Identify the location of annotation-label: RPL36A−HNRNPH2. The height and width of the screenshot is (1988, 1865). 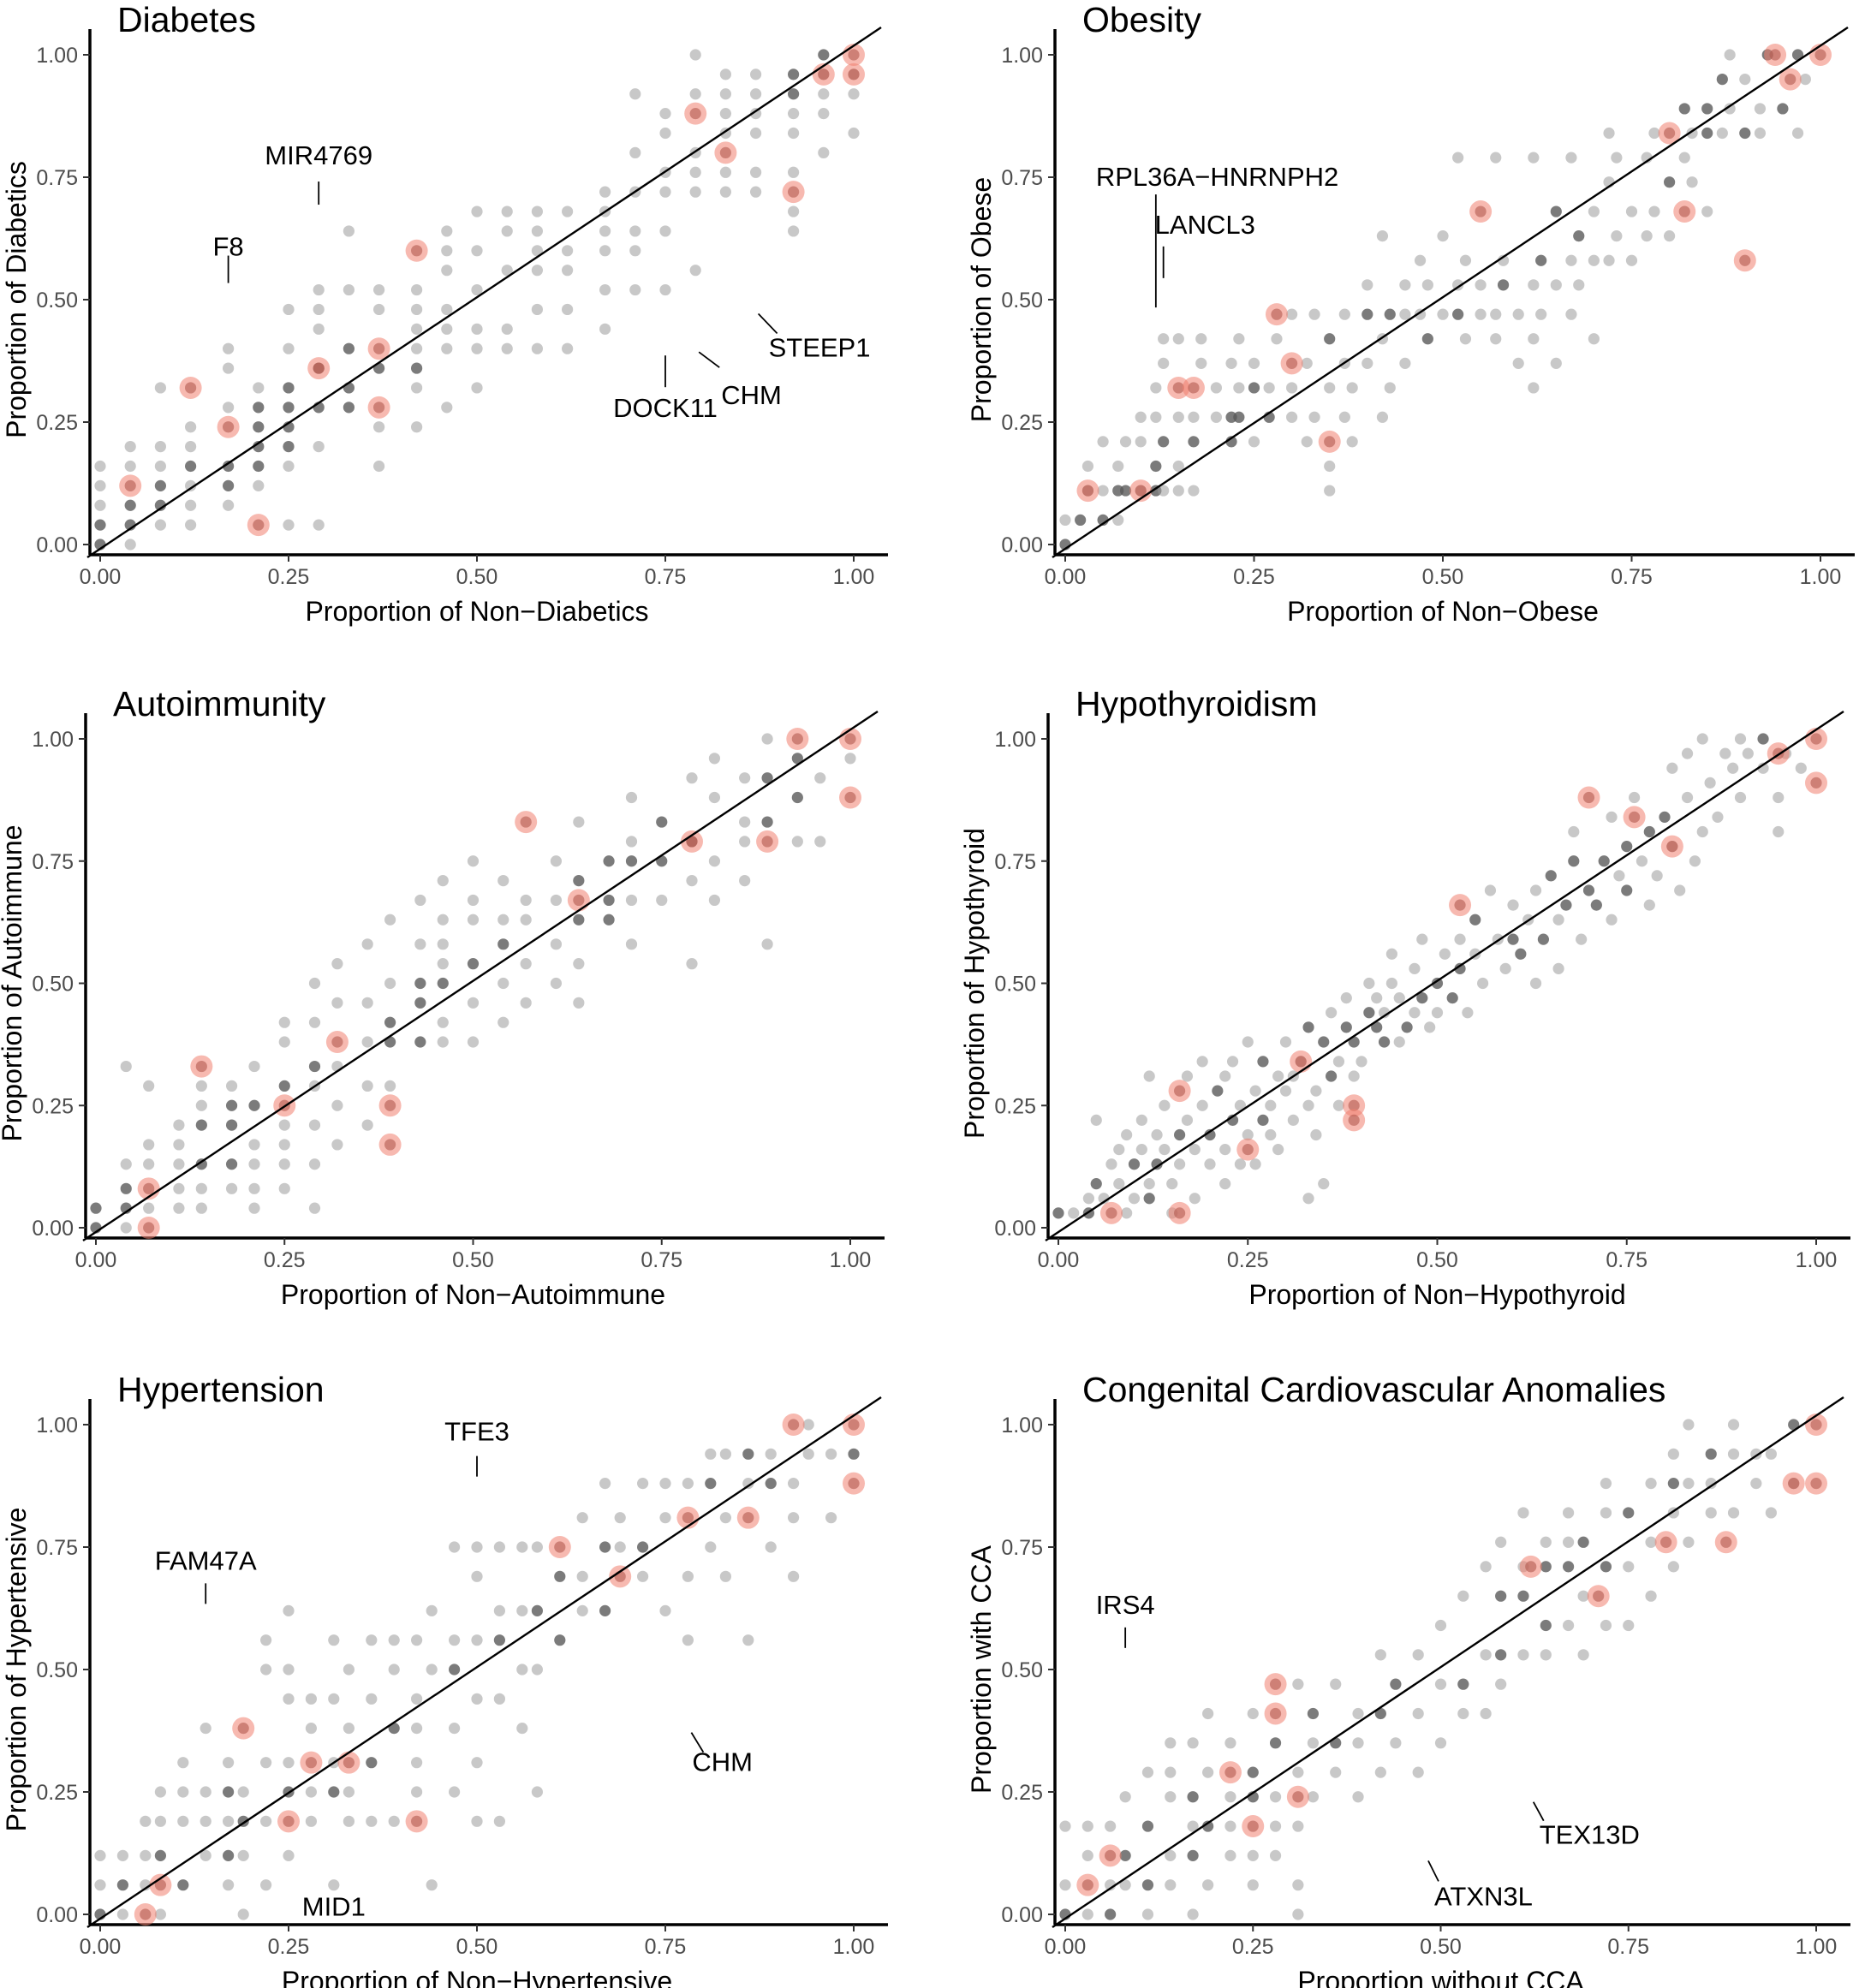
(1217, 177).